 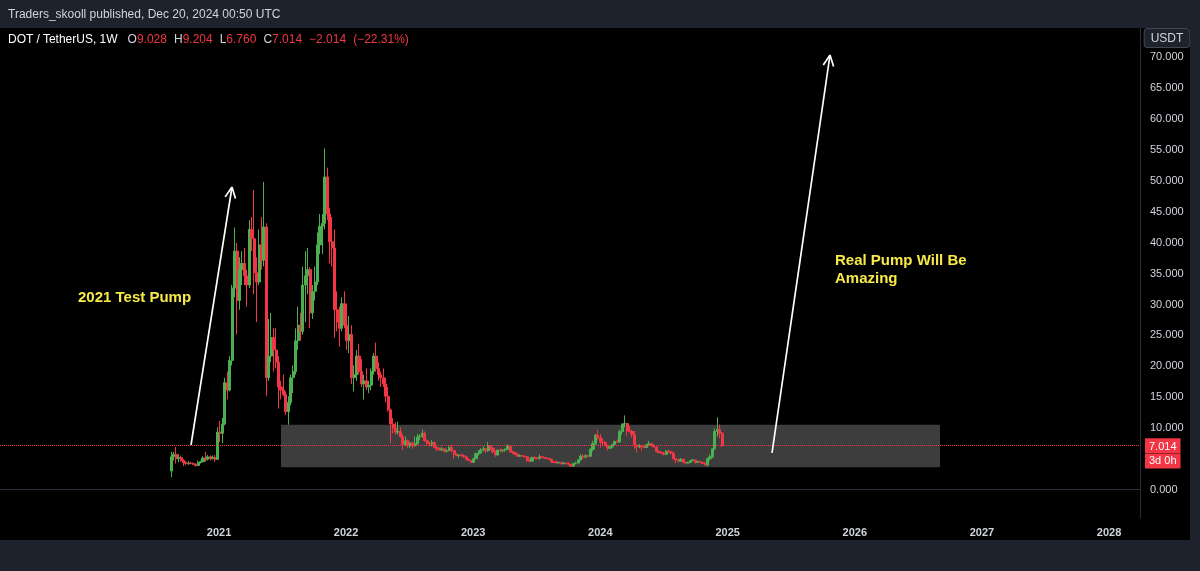 I want to click on x-tick-label: 2024, so click(x=601, y=531).